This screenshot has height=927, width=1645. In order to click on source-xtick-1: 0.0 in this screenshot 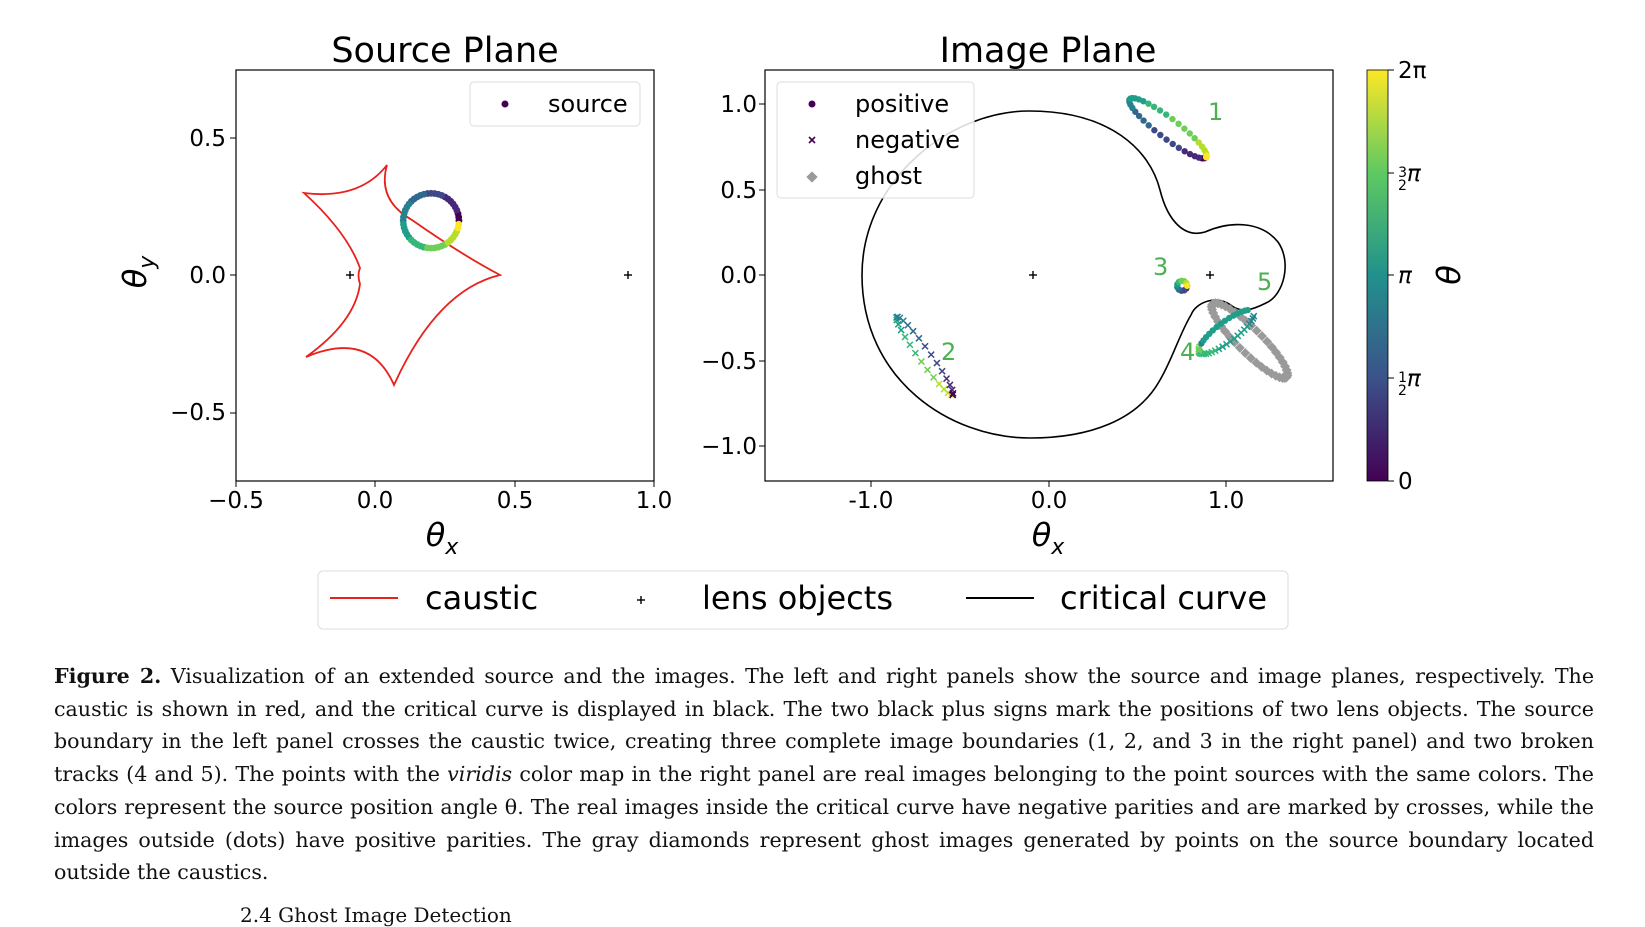, I will do `click(375, 501)`.